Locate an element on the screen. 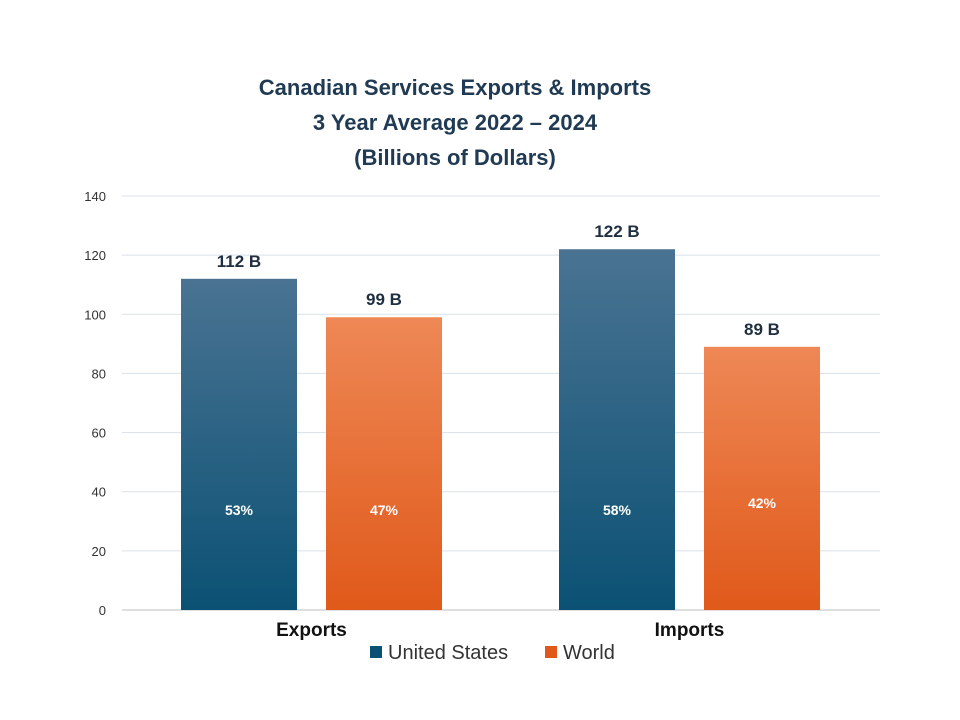  percent-label-united-states-exports: 53% is located at coordinates (239, 510).